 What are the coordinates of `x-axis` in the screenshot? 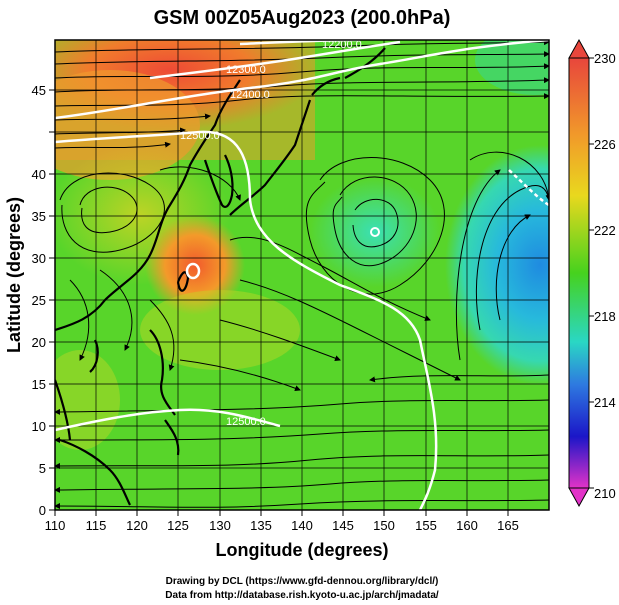 It's located at (281, 513).